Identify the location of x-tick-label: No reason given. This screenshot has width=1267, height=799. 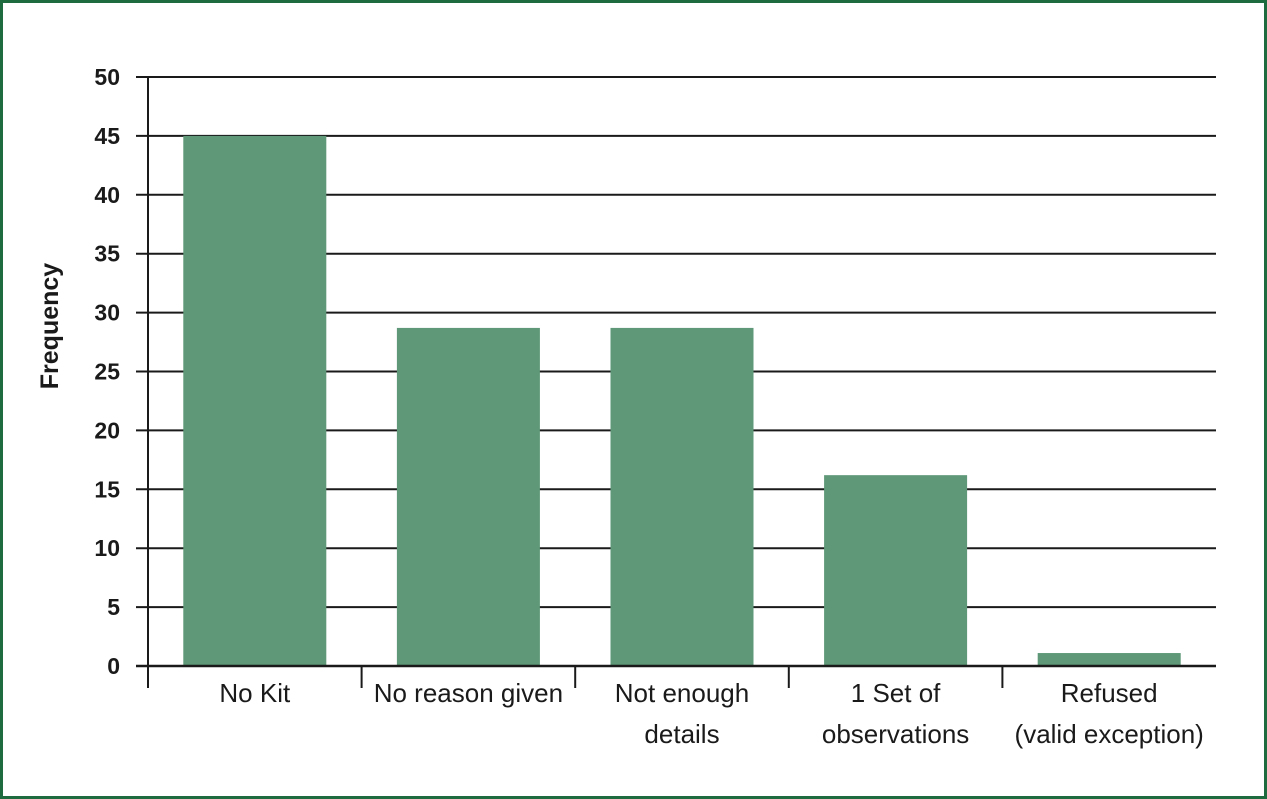
(468, 693).